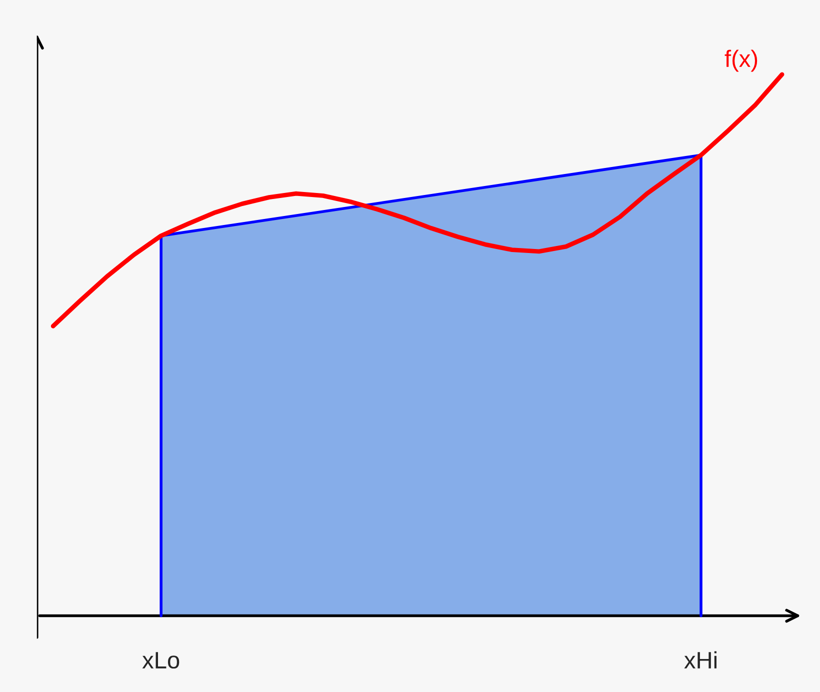 Image resolution: width=820 pixels, height=692 pixels. What do you see at coordinates (741, 61) in the screenshot?
I see `series-label: f(x)` at bounding box center [741, 61].